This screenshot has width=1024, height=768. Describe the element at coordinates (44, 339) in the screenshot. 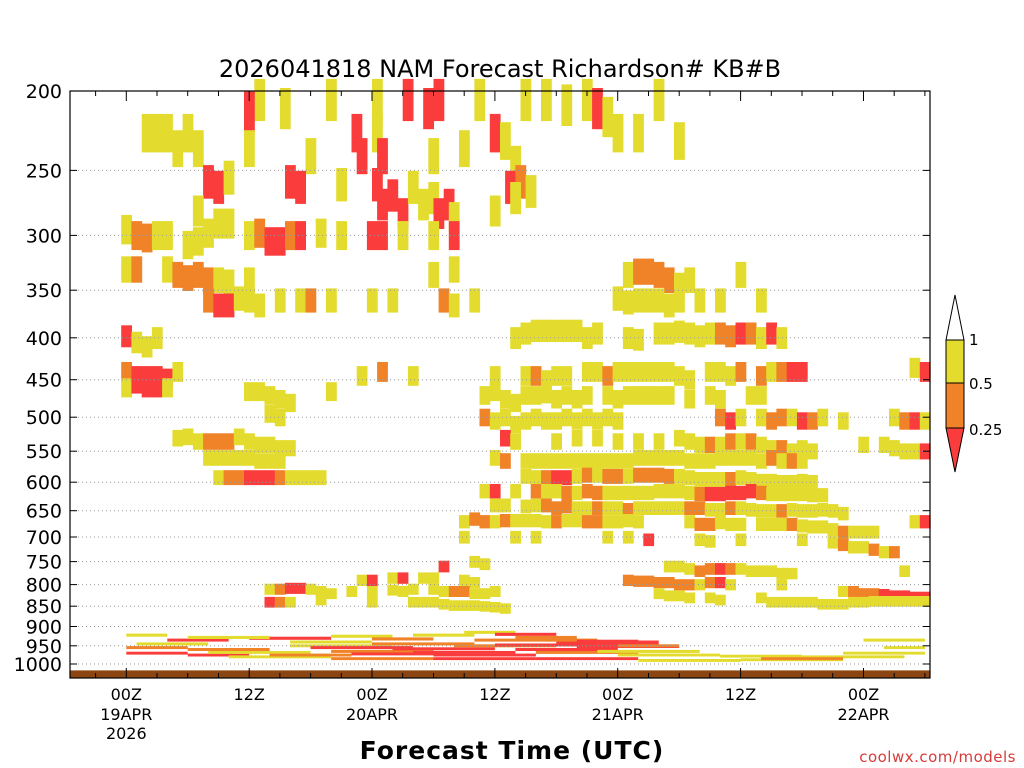

I see `y-tick-label: 400` at that location.